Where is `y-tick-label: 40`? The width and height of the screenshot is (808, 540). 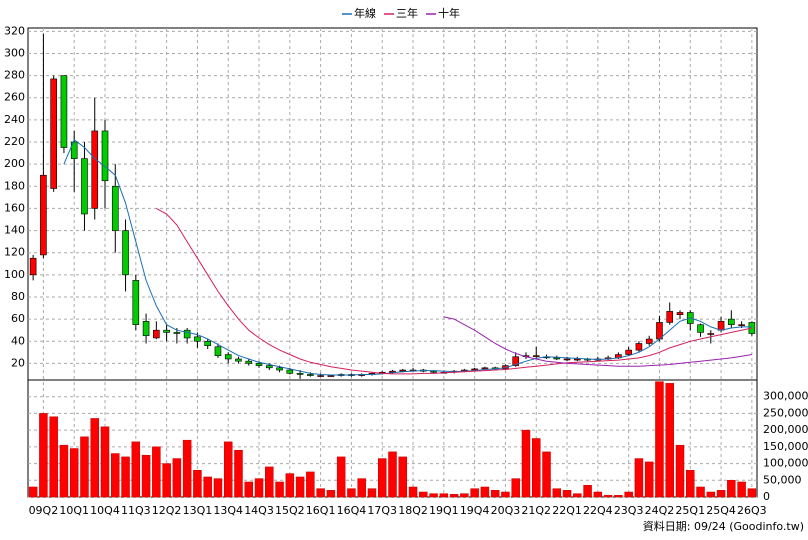
y-tick-label: 40 is located at coordinates (18, 340).